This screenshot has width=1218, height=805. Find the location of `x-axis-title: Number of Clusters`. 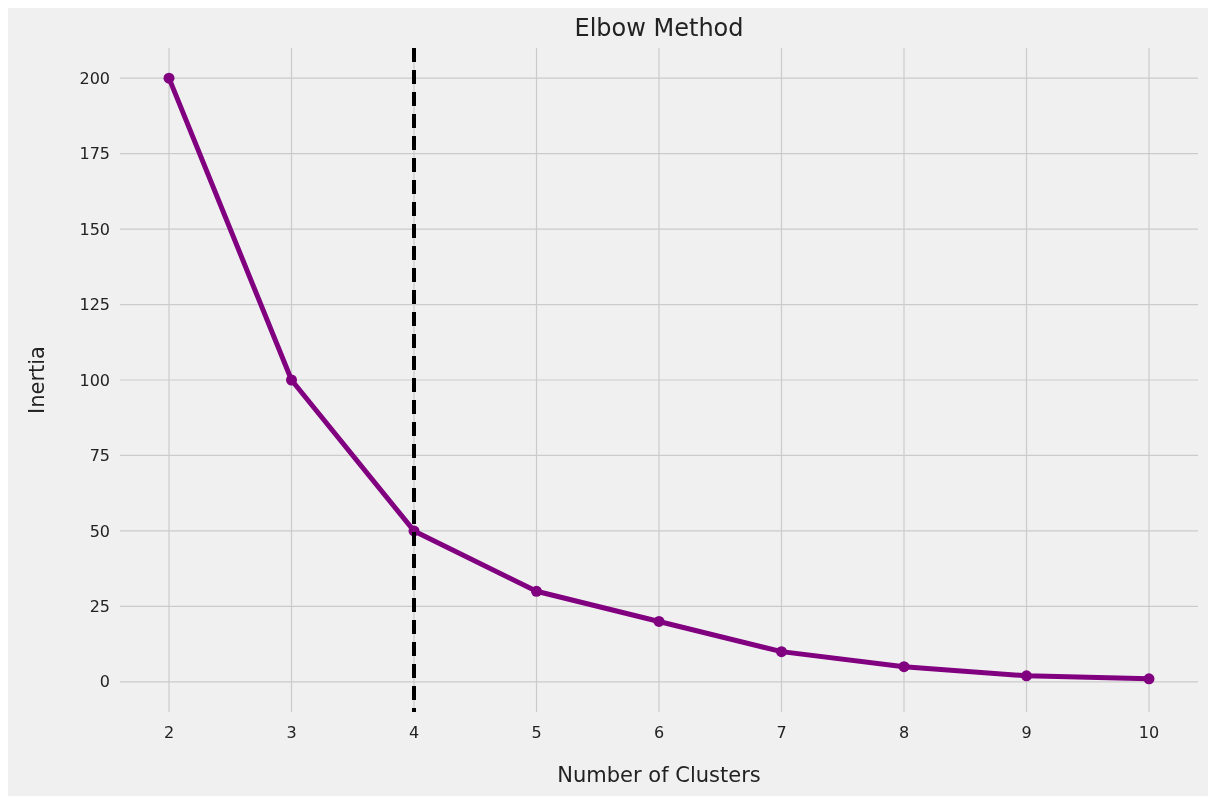

x-axis-title: Number of Clusters is located at coordinates (659, 775).